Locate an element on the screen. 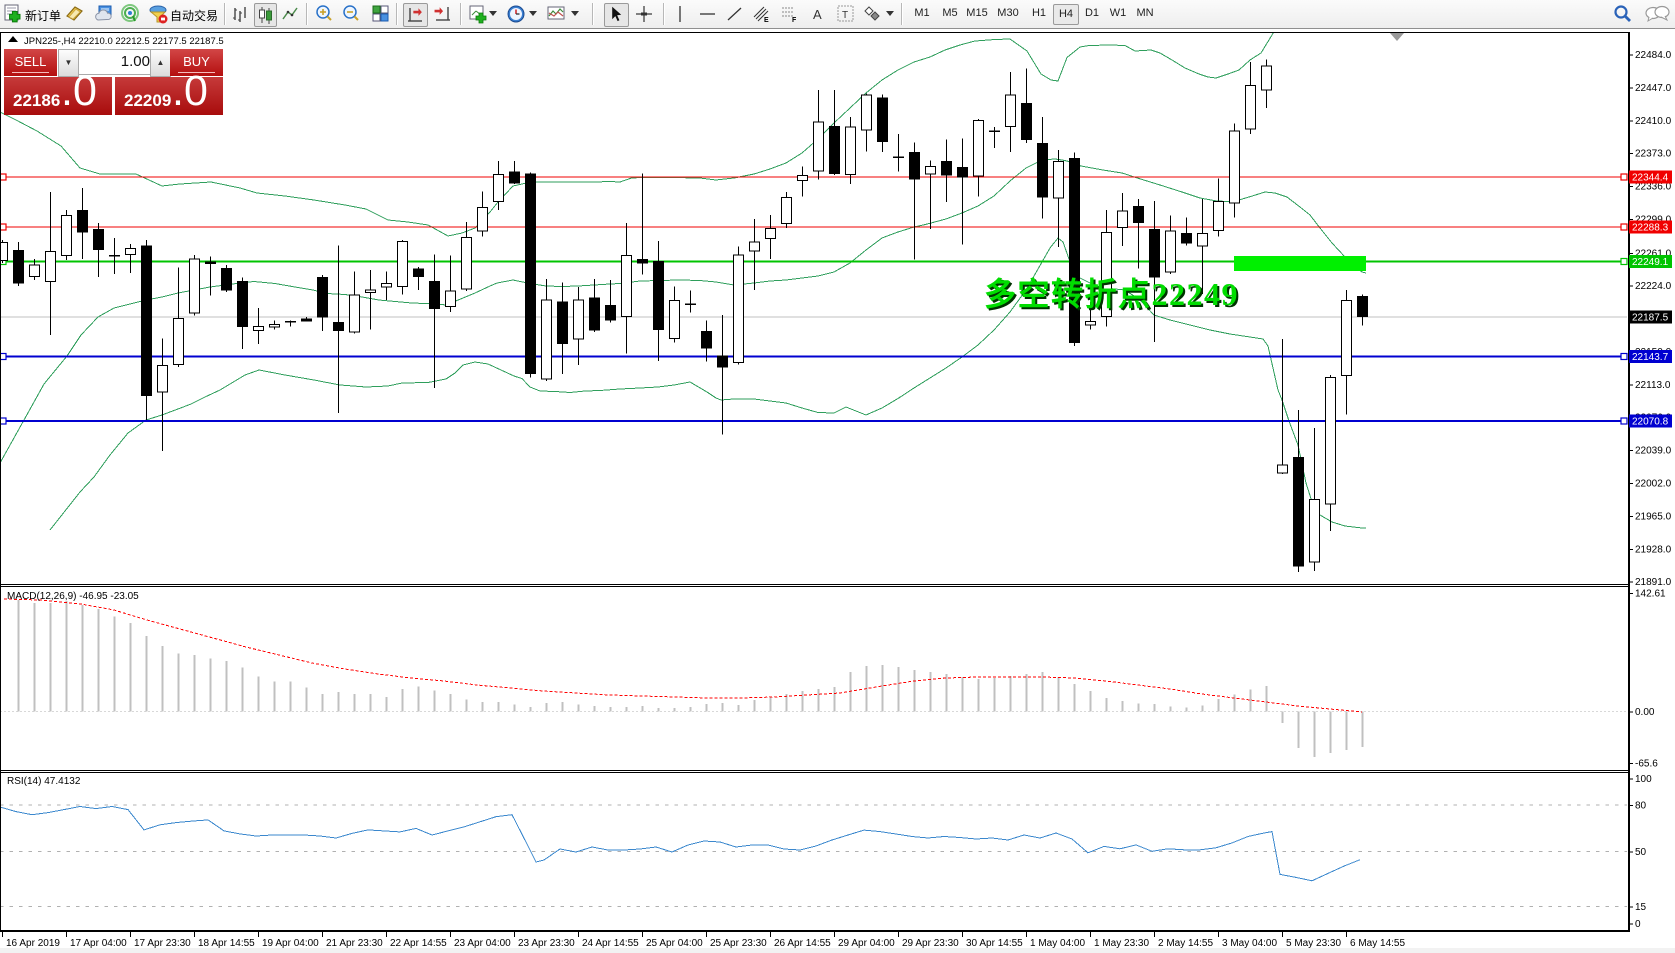  svg-text: 26 Apr 14:55 is located at coordinates (802, 943).